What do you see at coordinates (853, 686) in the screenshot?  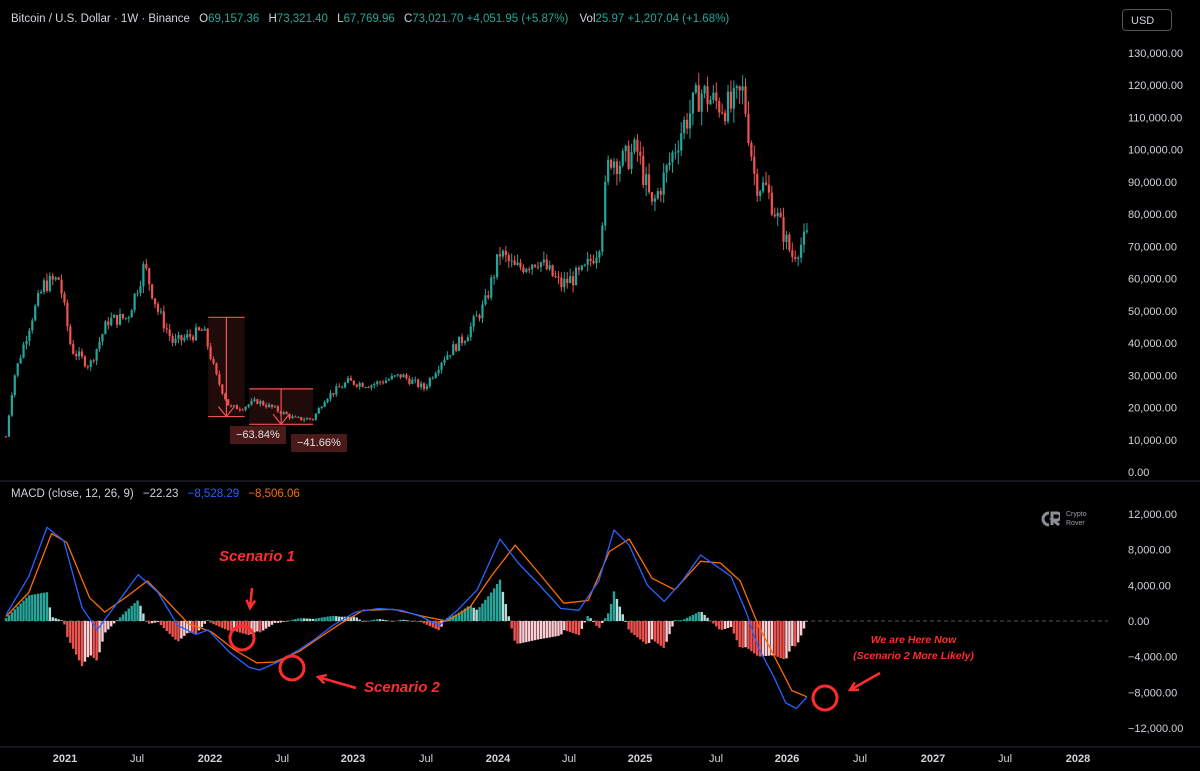 I see `current-position-arrow-head` at bounding box center [853, 686].